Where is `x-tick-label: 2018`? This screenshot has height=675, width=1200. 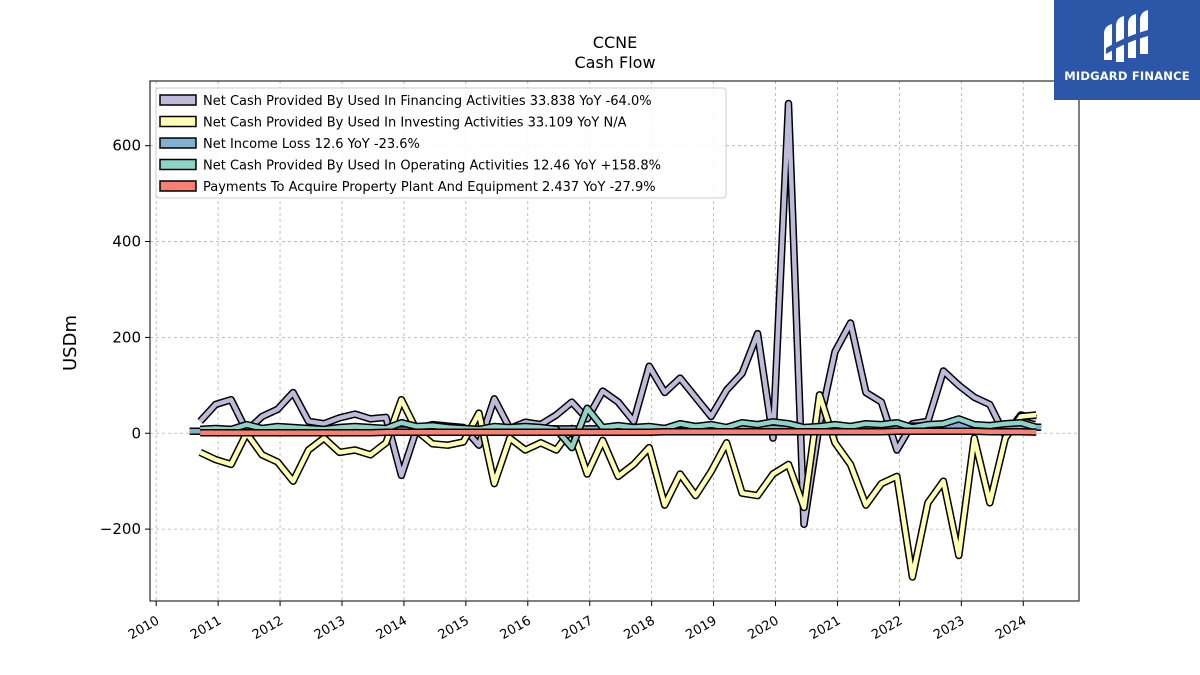 x-tick-label: 2018 is located at coordinates (639, 628).